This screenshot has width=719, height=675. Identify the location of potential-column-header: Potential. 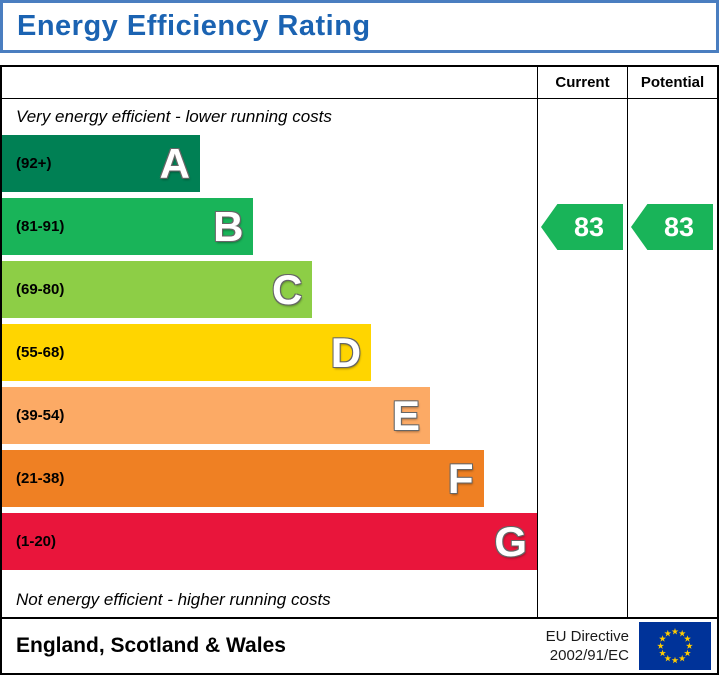
(672, 82).